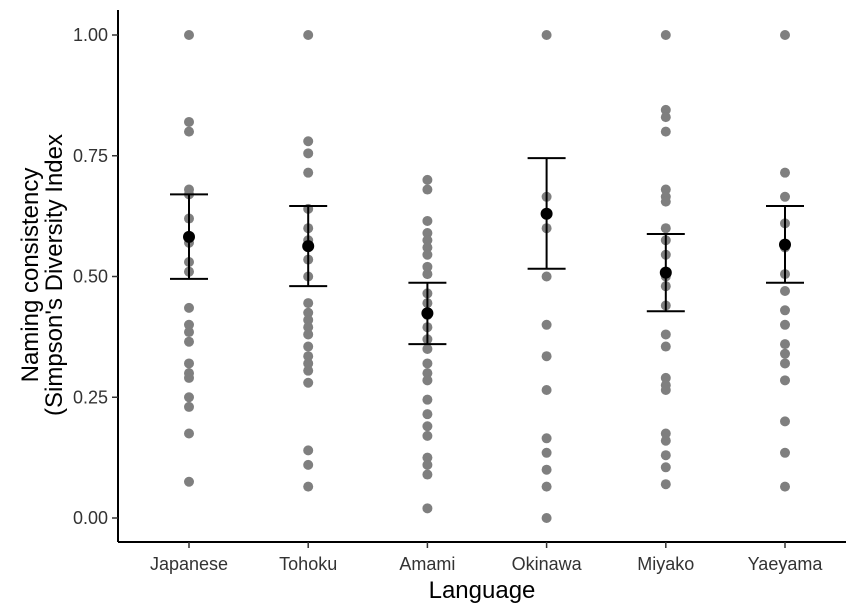 The width and height of the screenshot is (848, 603). I want to click on y-tick-label: 1.00, so click(90, 35).